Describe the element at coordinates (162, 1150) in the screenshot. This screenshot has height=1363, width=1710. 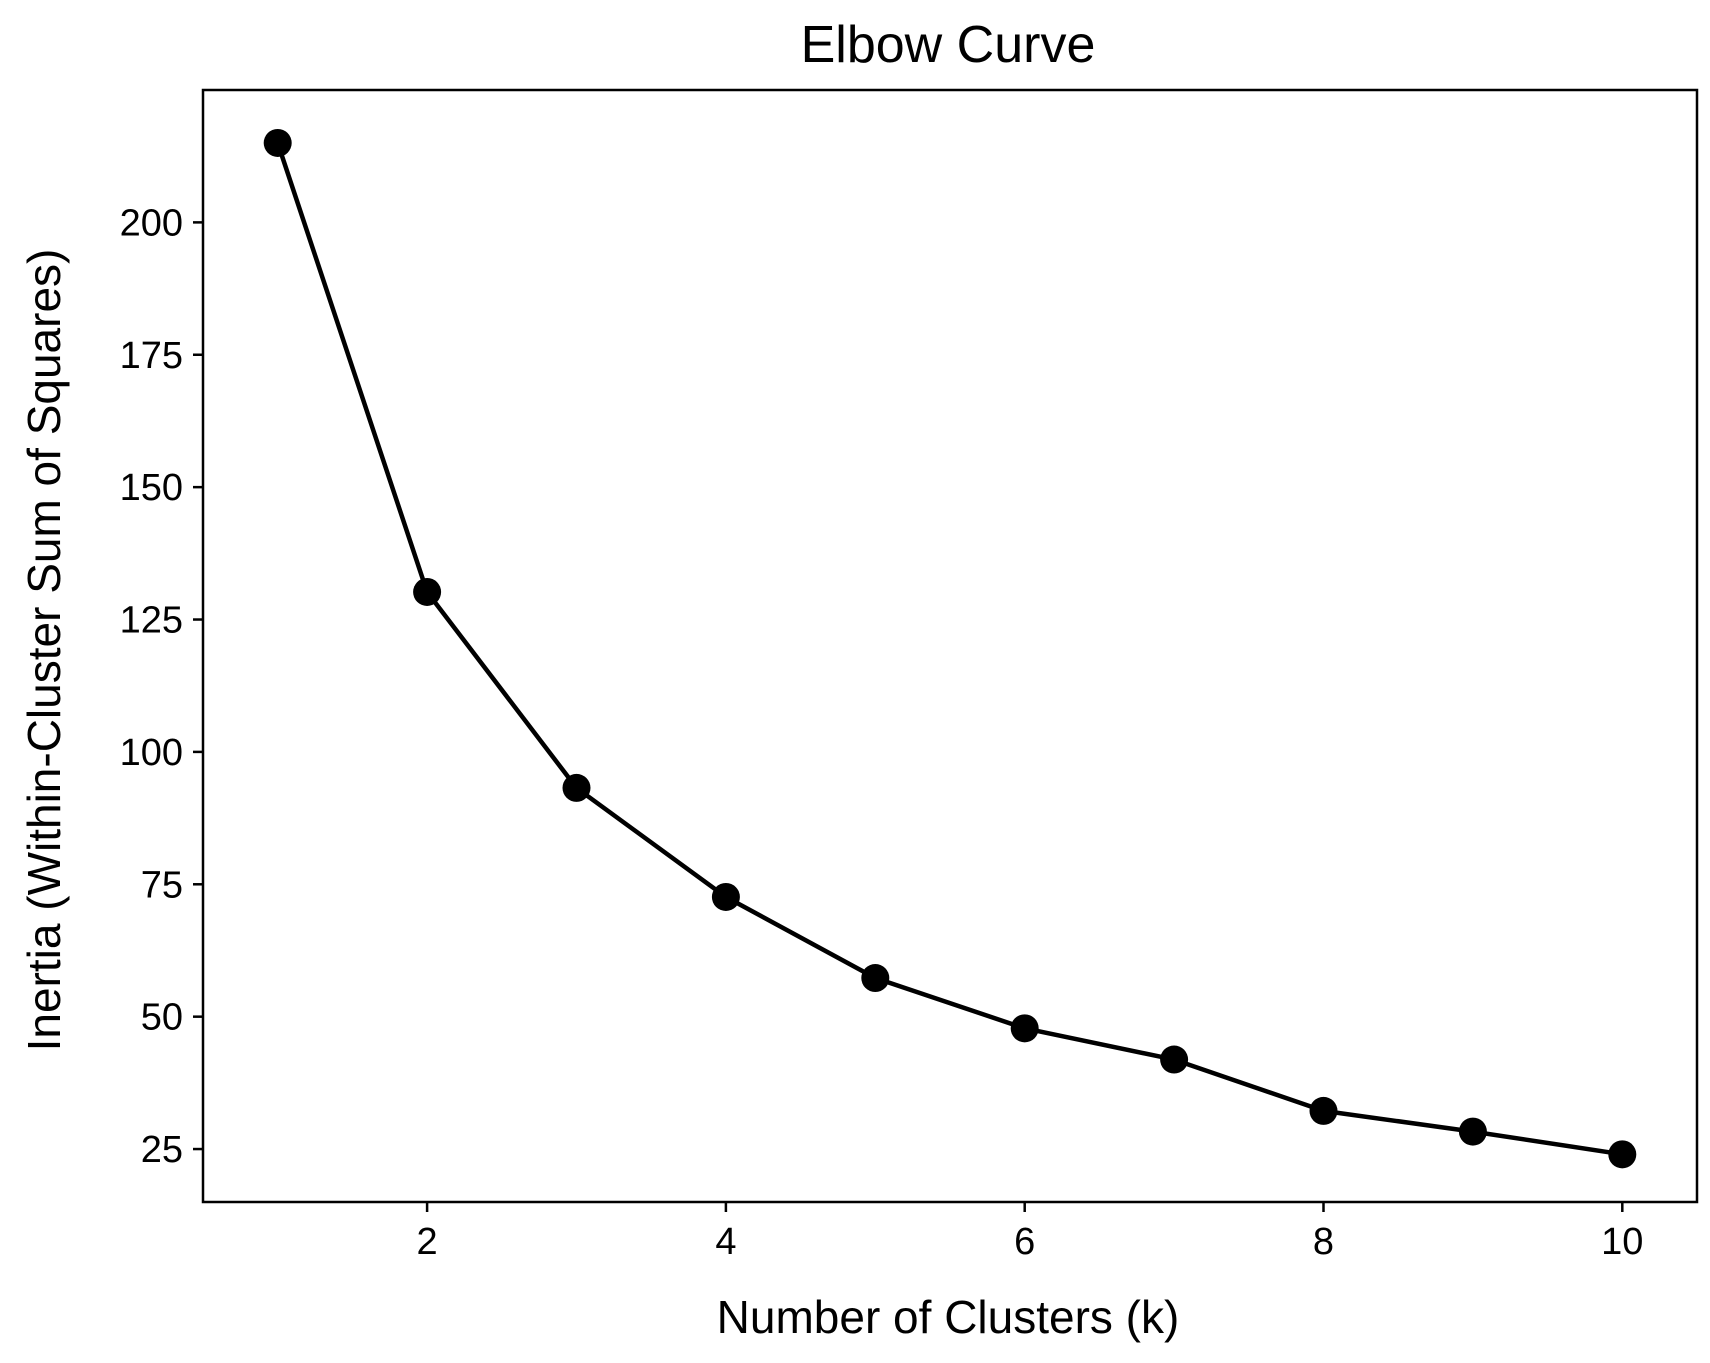
I see `y-tick-label: 25` at that location.